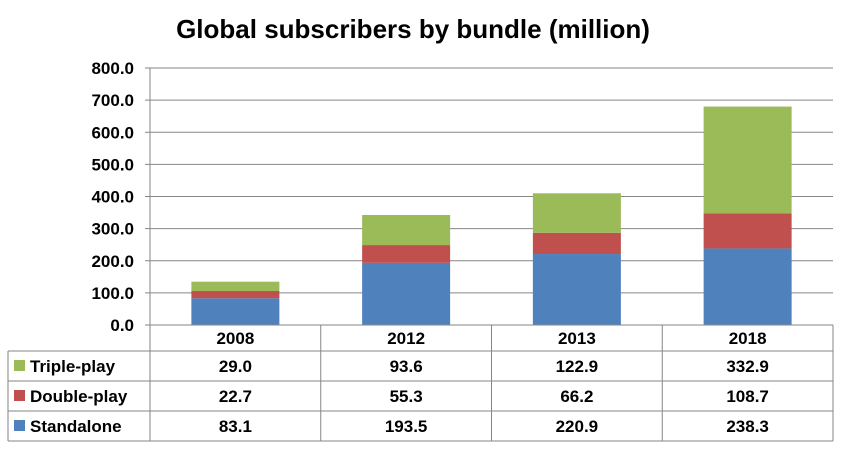  What do you see at coordinates (576, 213) in the screenshot?
I see `bar-triple-play-2013` at bounding box center [576, 213].